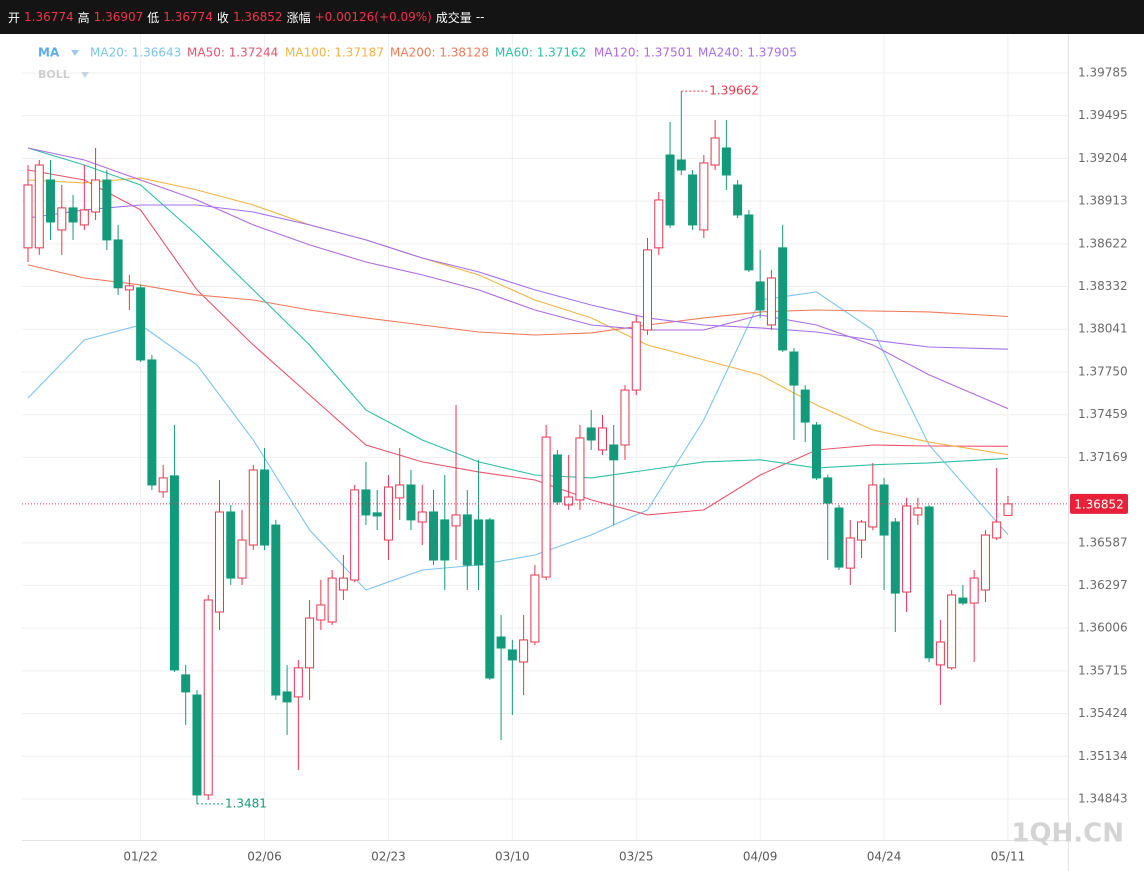  I want to click on indicator-label: BOLL, so click(54, 74).